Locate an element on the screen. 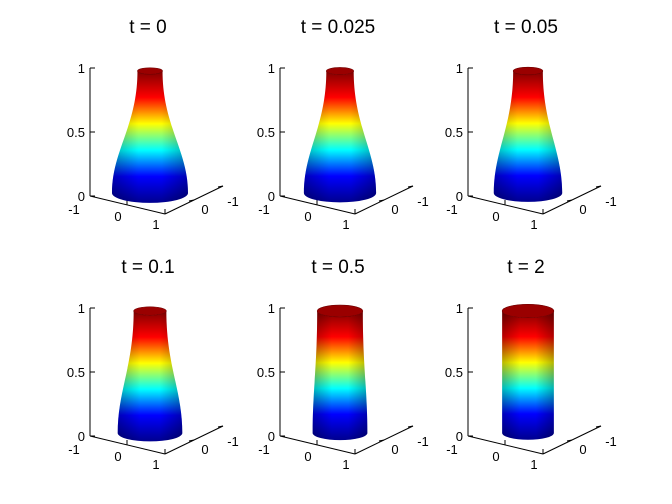 This screenshot has height=504, width=672. panel-6: t = 200.51-1 010-1 is located at coordinates (531, 364).